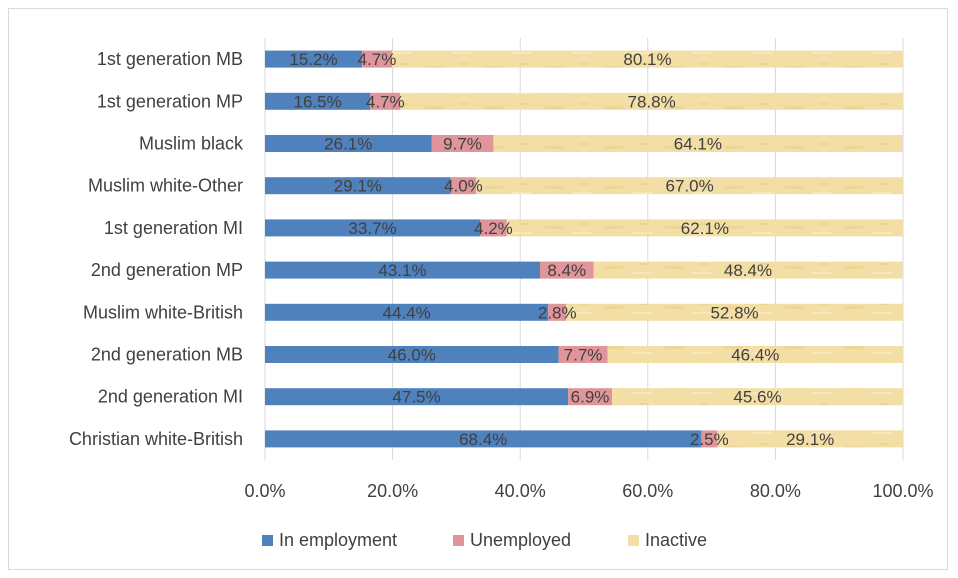 This screenshot has height=578, width=958. Describe the element at coordinates (647, 491) in the screenshot. I see `x-tick-label-3: 60.0%` at that location.